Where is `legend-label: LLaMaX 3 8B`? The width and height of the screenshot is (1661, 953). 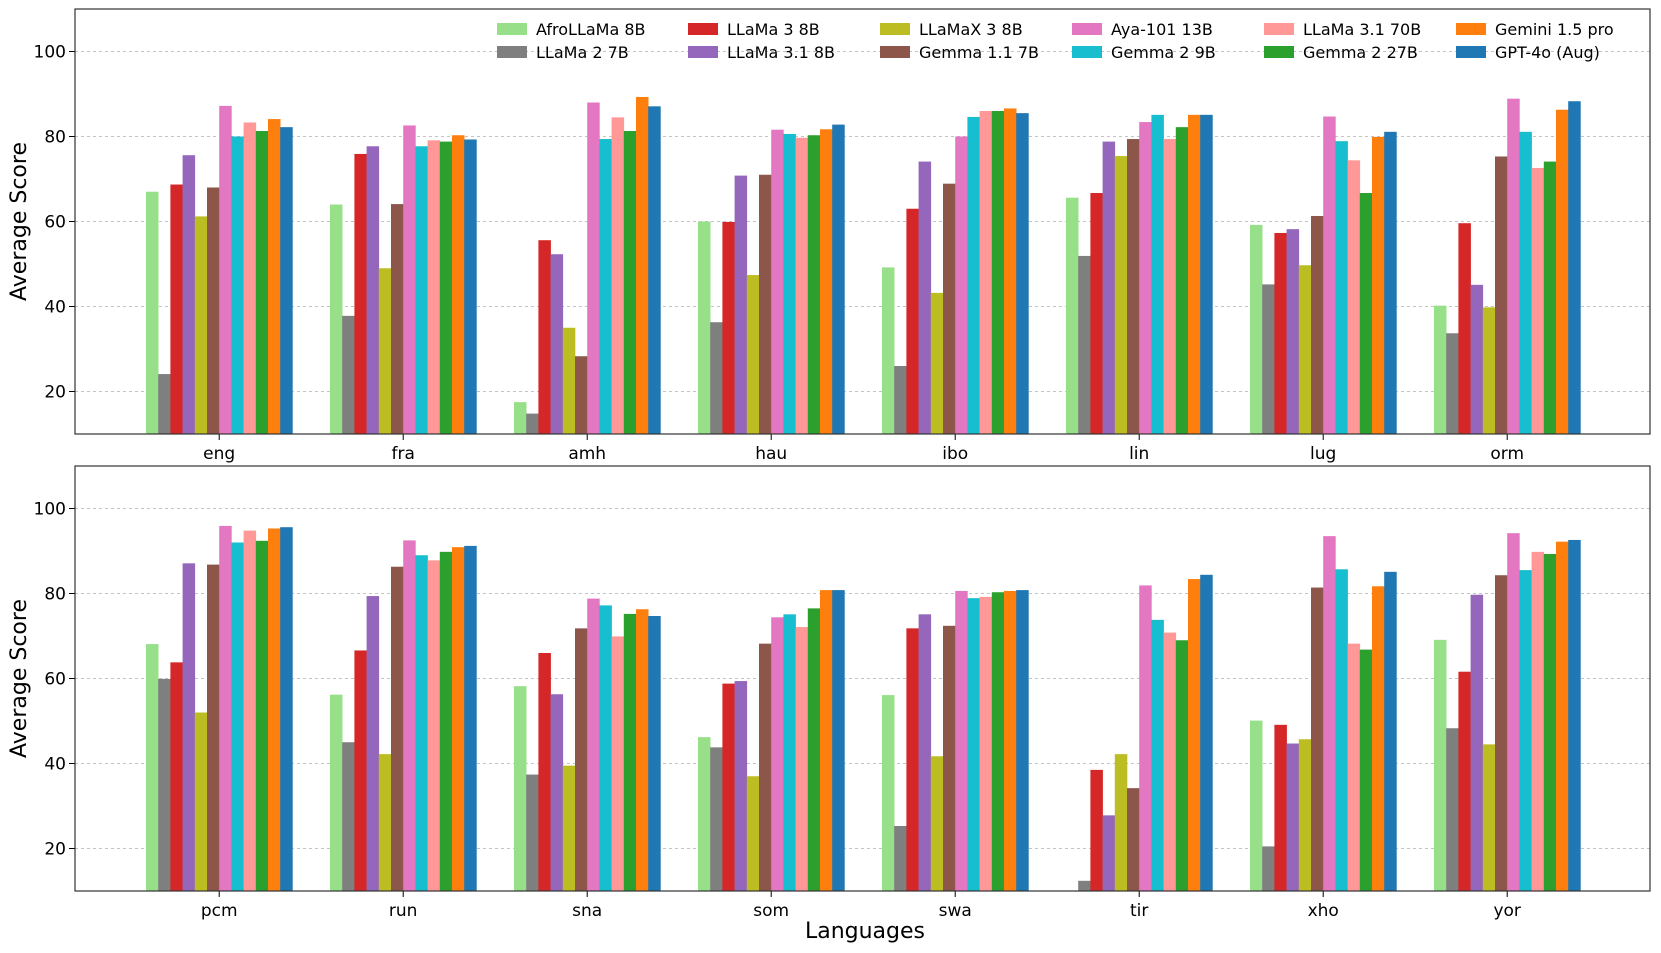 legend-label: LLaMaX 3 8B is located at coordinates (971, 29).